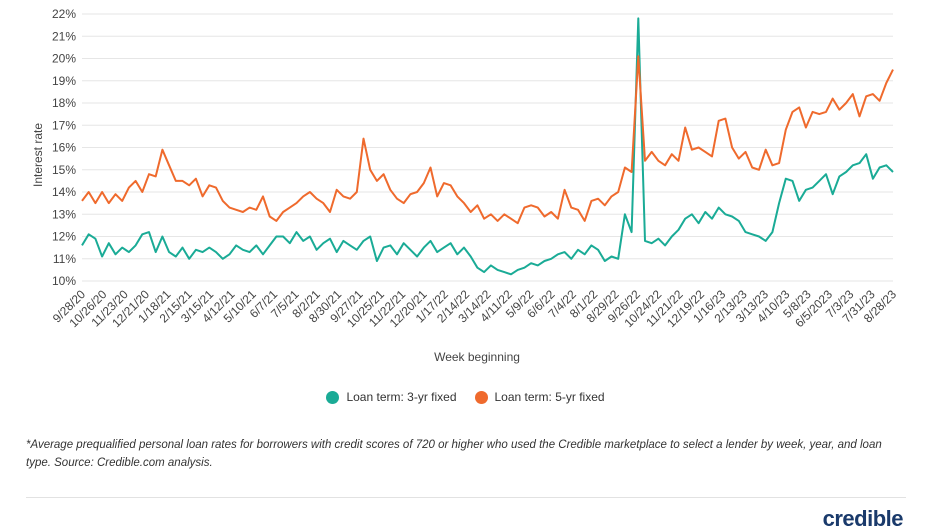  I want to click on y-tick-label: 20%, so click(64, 59).